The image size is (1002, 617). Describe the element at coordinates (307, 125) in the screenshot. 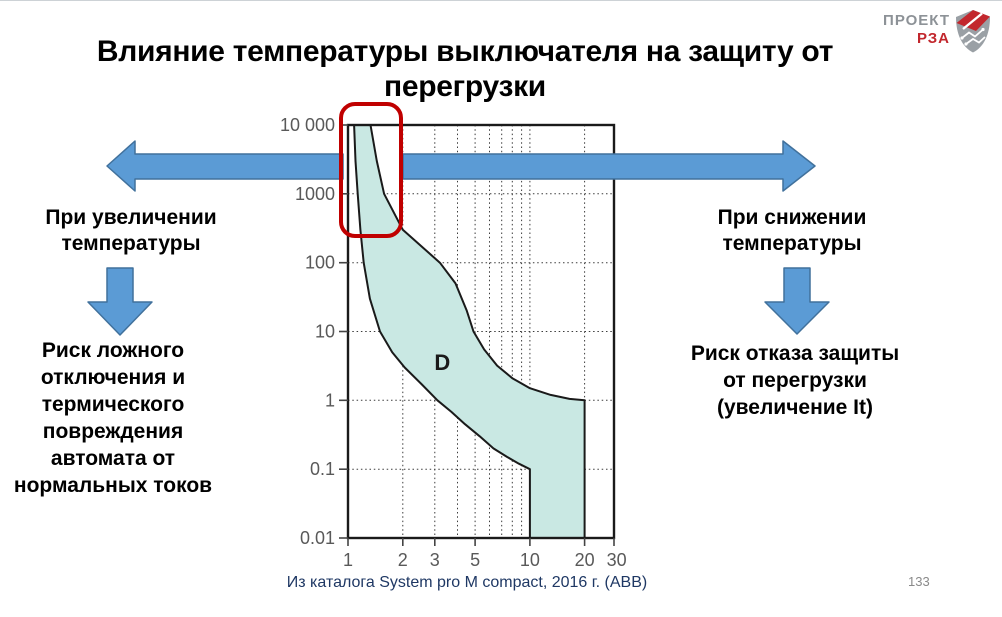

I see `y-tick-label: 10 000` at that location.